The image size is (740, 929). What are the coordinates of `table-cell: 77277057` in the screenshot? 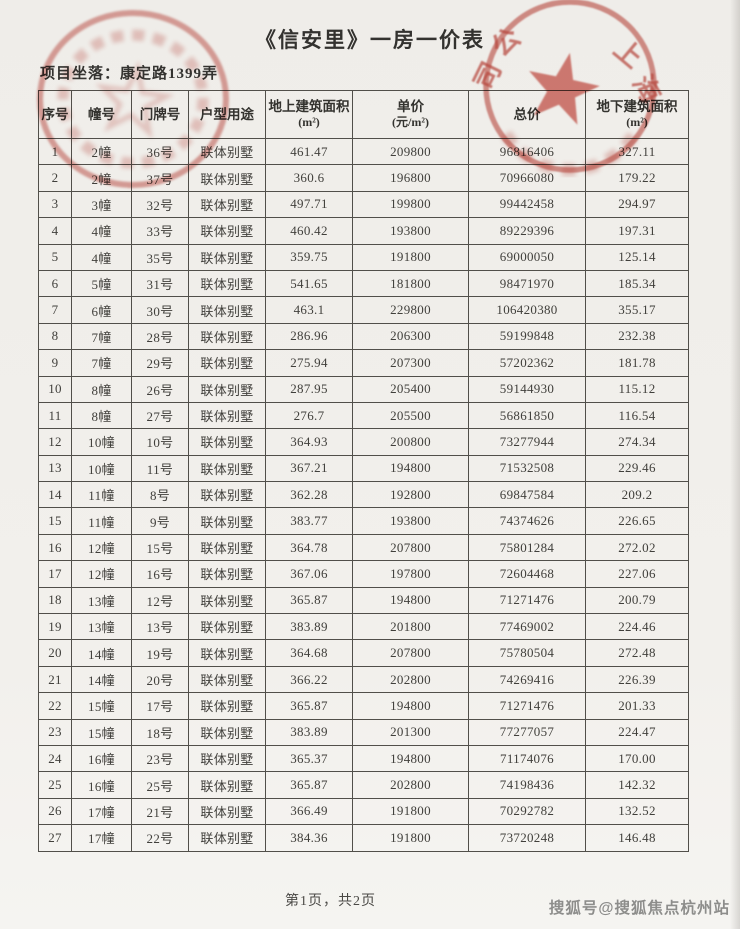 It's located at (527, 732).